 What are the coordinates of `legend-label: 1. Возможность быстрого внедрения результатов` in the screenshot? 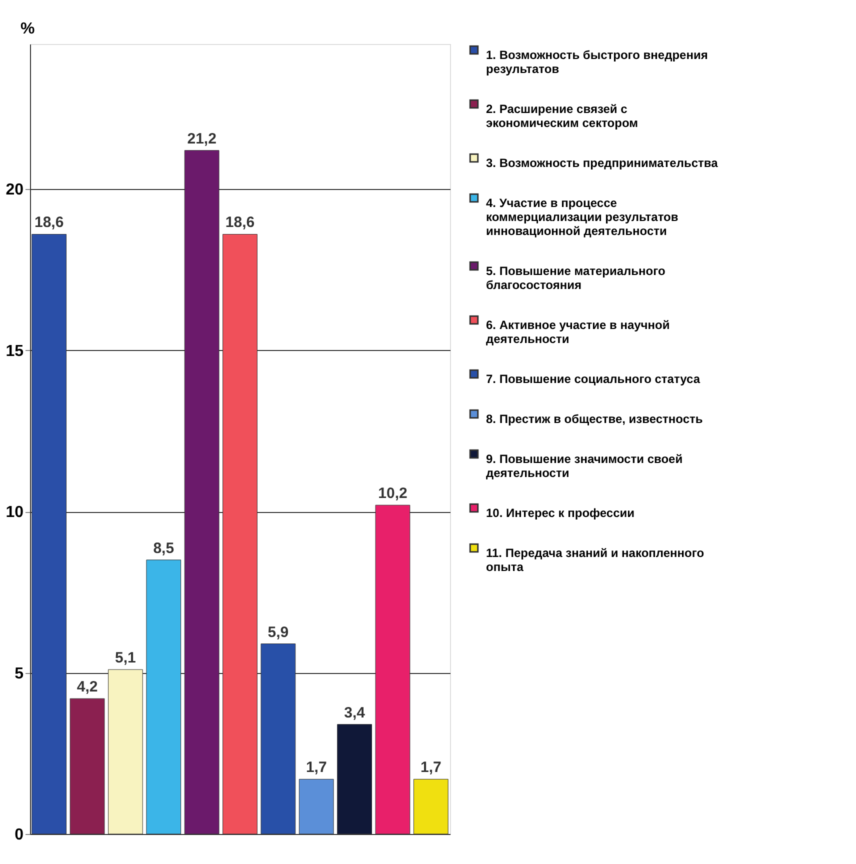 It's located at (597, 62).